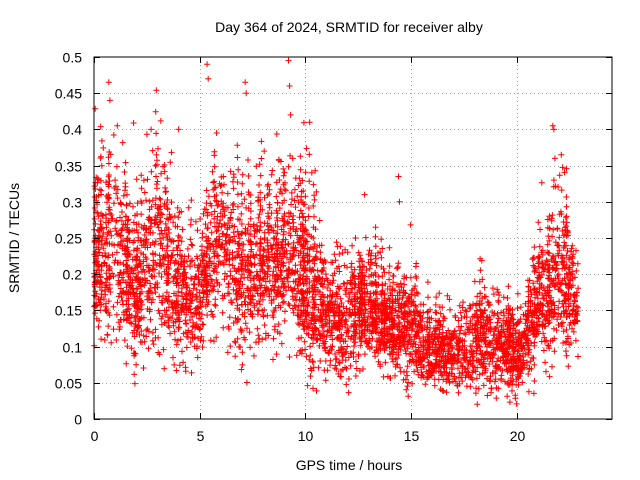 The width and height of the screenshot is (640, 480). What do you see at coordinates (201, 436) in the screenshot?
I see `x-tick-label: 5` at bounding box center [201, 436].